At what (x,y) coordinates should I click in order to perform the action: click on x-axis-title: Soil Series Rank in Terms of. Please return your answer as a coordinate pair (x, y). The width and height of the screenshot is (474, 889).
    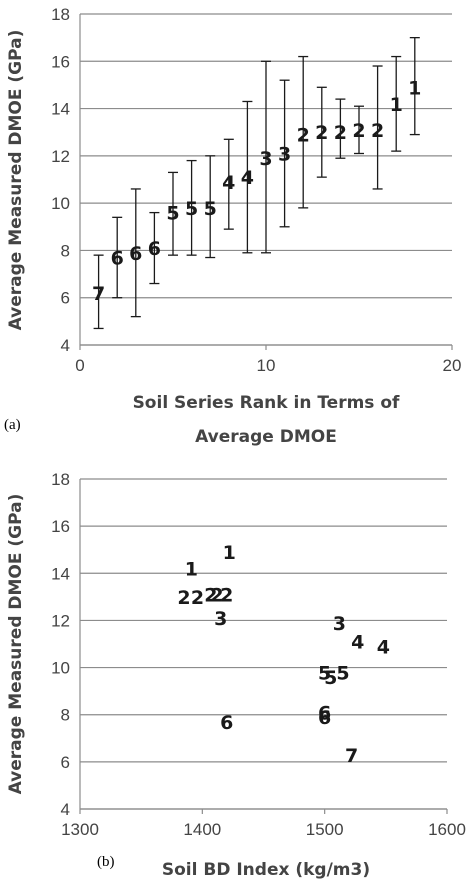
    Looking at the image, I should click on (266, 403).